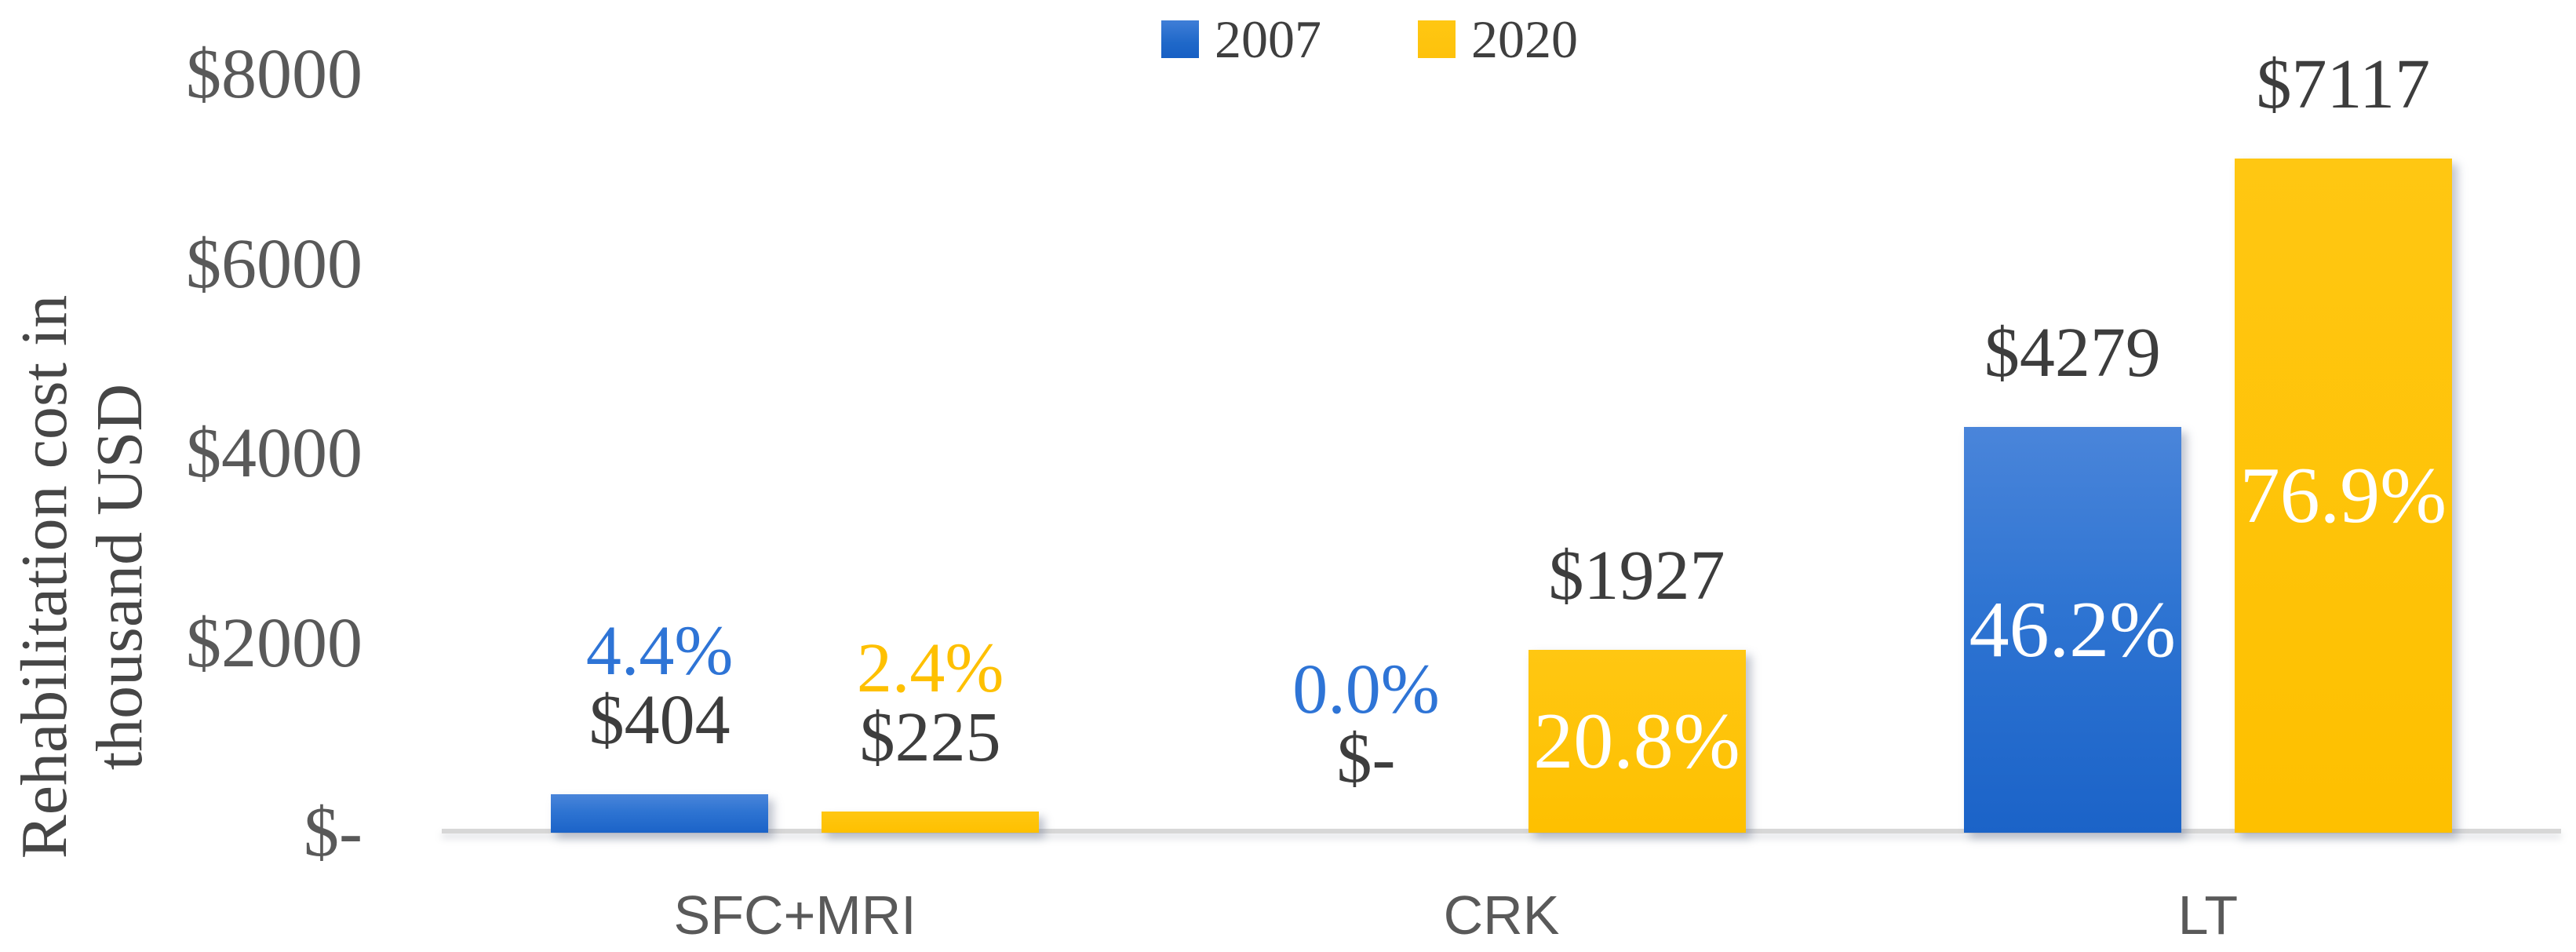 This screenshot has height=952, width=2576. I want to click on bar-2020-sfc-mri, so click(931, 822).